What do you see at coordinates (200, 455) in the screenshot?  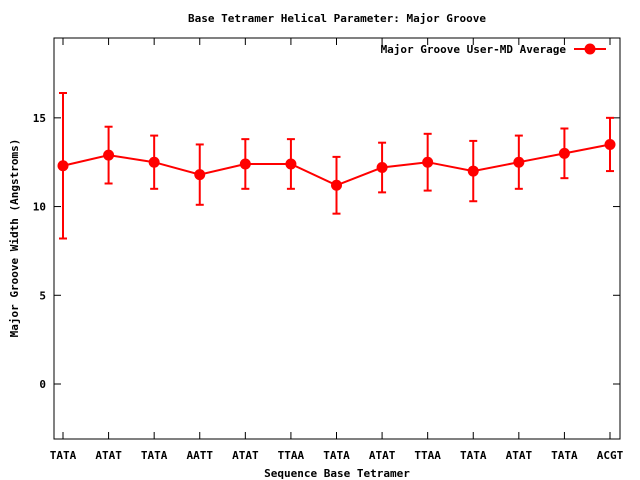 I see `x-tick-label: AATT` at bounding box center [200, 455].